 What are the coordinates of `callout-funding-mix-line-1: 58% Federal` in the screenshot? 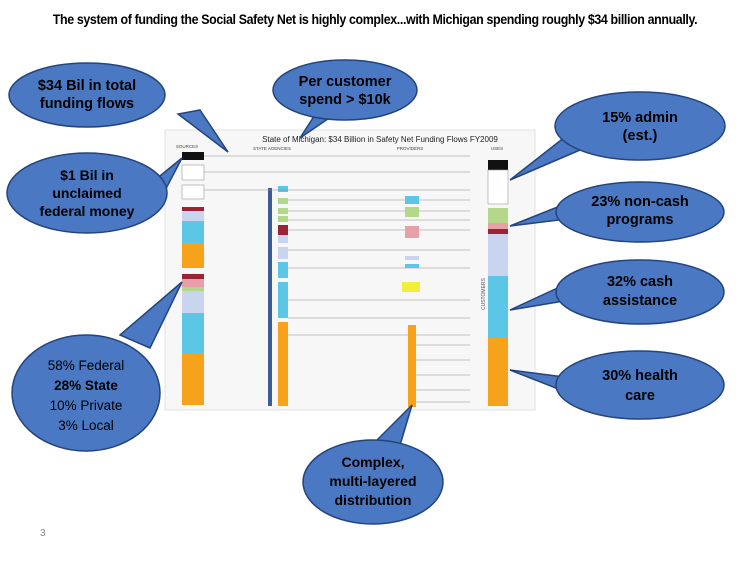 It's located at (86, 365).